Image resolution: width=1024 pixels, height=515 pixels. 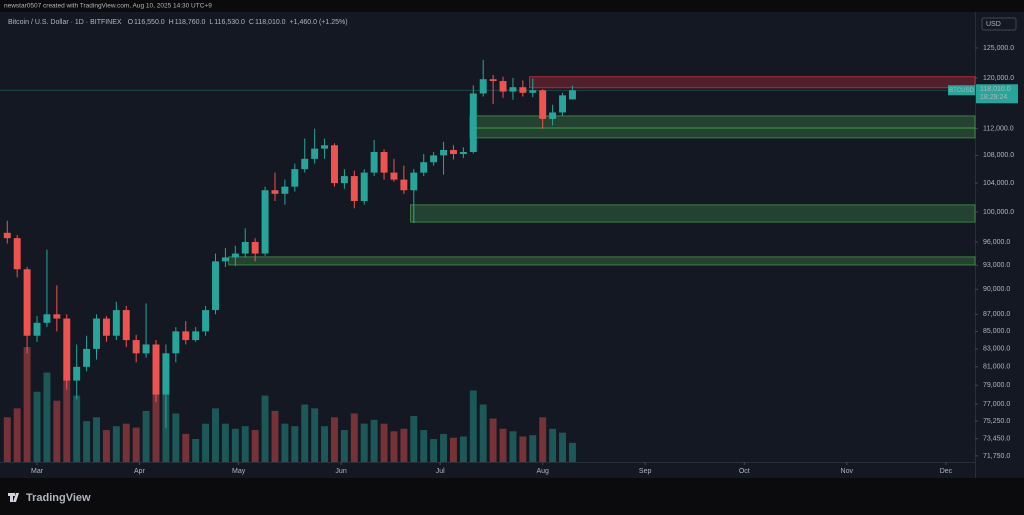 What do you see at coordinates (211, 22) in the screenshot?
I see `legend-label: L` at bounding box center [211, 22].